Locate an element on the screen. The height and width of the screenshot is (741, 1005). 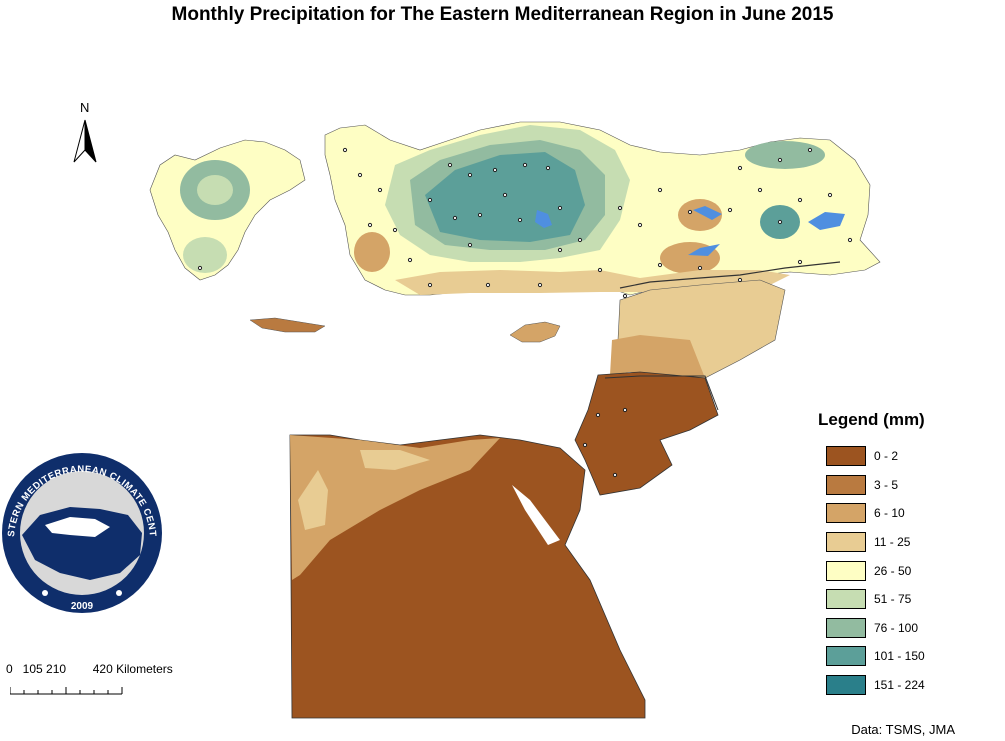
legend-item: 151 - 224 is located at coordinates (903, 685).